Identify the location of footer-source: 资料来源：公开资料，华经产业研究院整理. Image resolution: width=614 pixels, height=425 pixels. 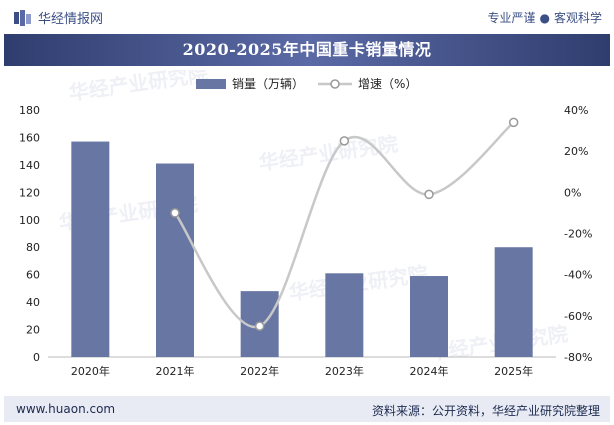
(485, 411).